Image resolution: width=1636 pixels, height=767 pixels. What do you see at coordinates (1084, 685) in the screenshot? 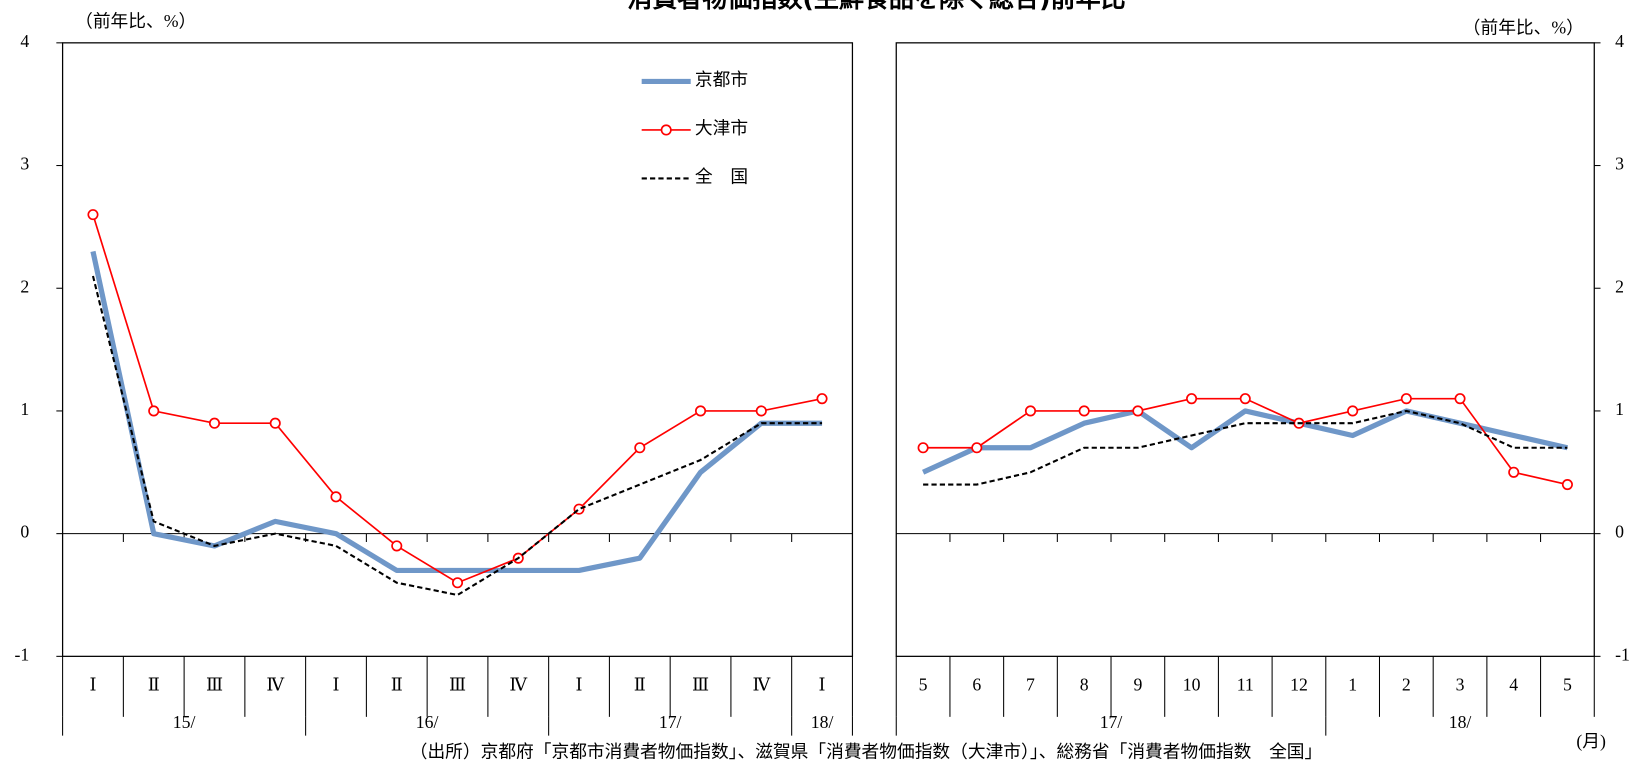
I see `x-tick-label: 8` at bounding box center [1084, 685].